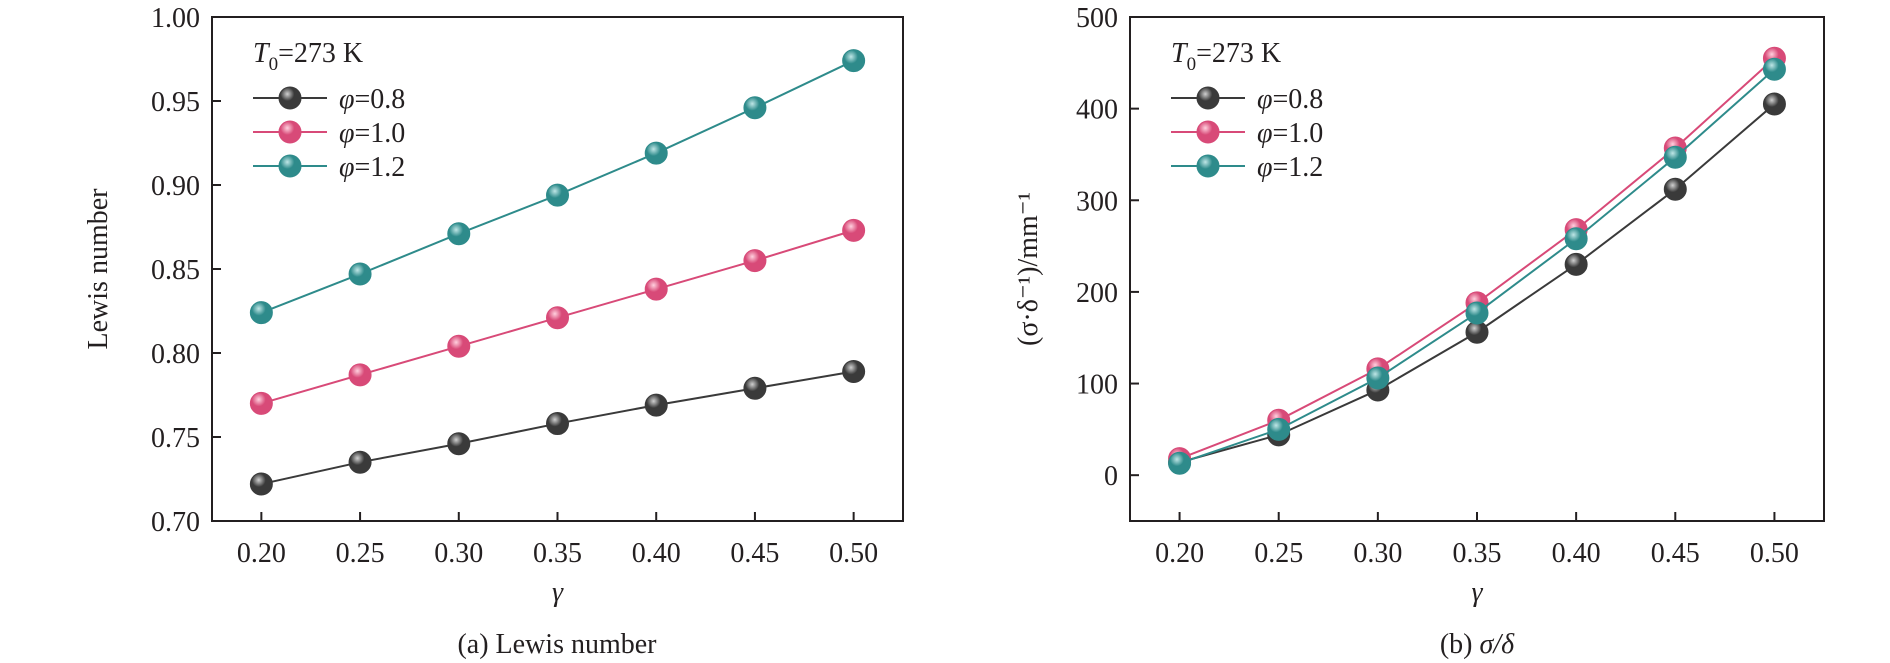 This screenshot has height=663, width=1890. I want to click on y-tick-label: 0.90, so click(175, 186).